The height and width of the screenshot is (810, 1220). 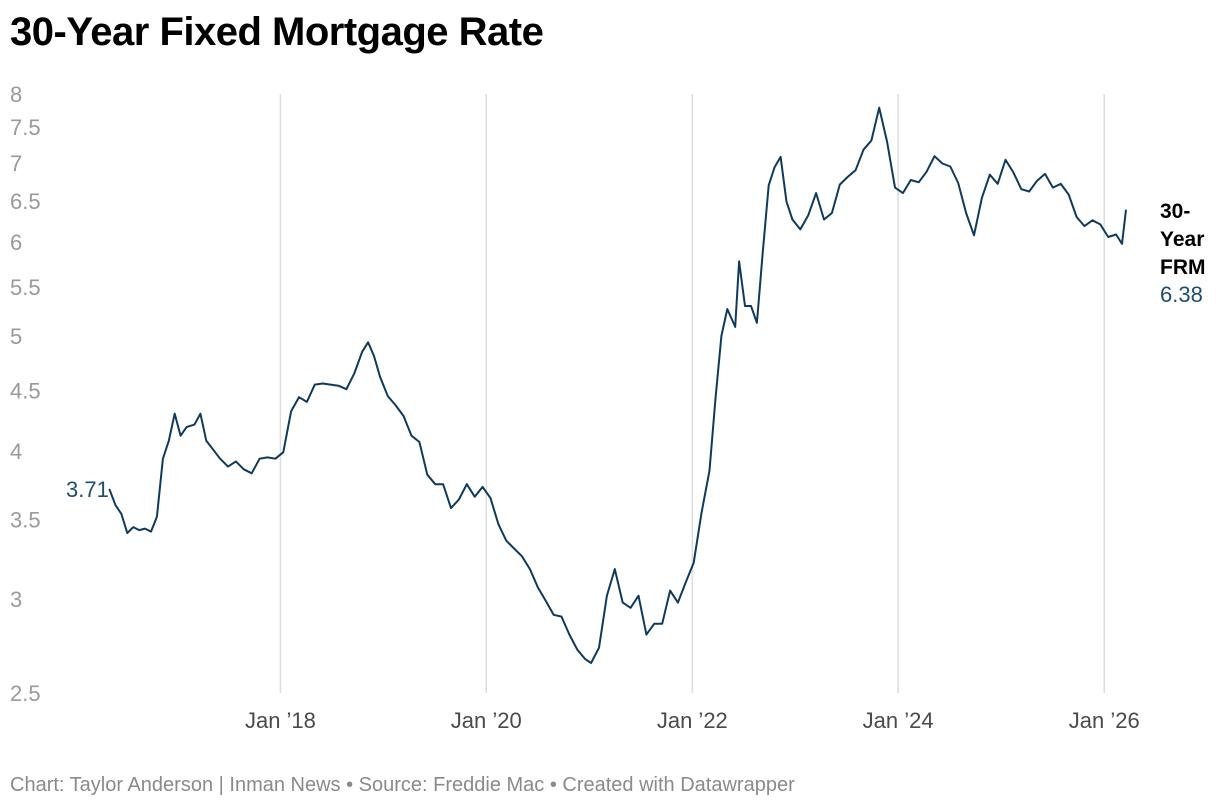 I want to click on x-tick-label-2: Jan ’22, so click(x=692, y=720).